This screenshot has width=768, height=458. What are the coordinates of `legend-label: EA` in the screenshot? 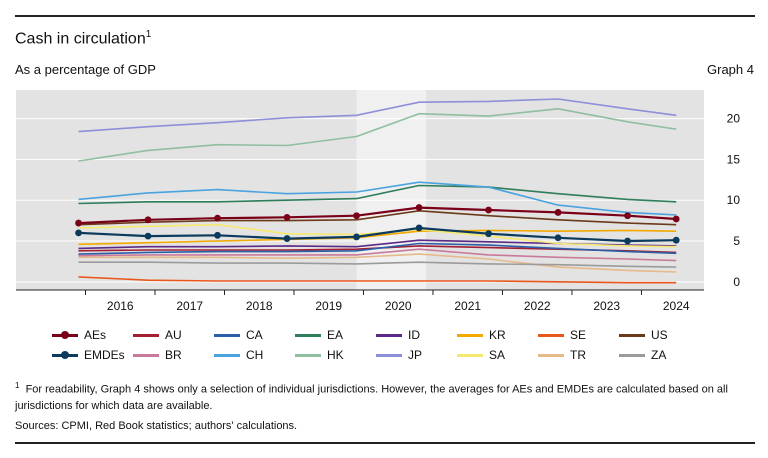 It's located at (335, 335).